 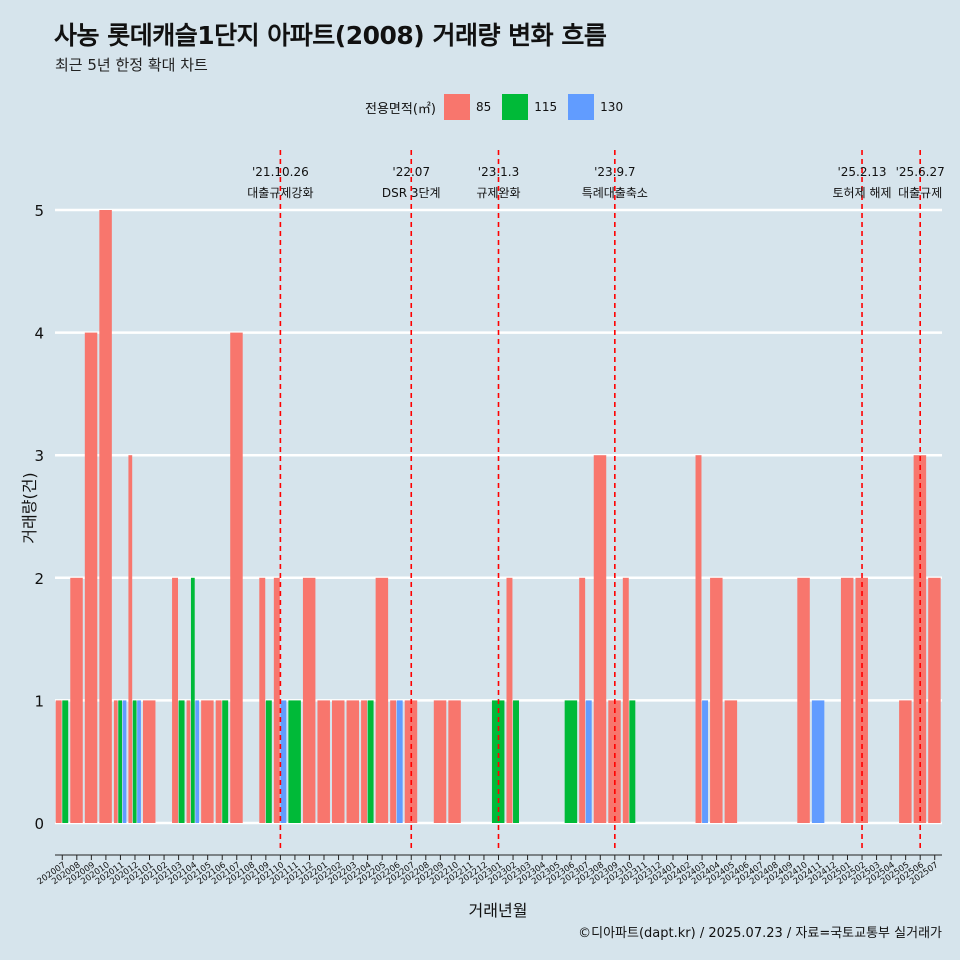 I want to click on event-label: 대출규제강화, so click(x=280, y=193).